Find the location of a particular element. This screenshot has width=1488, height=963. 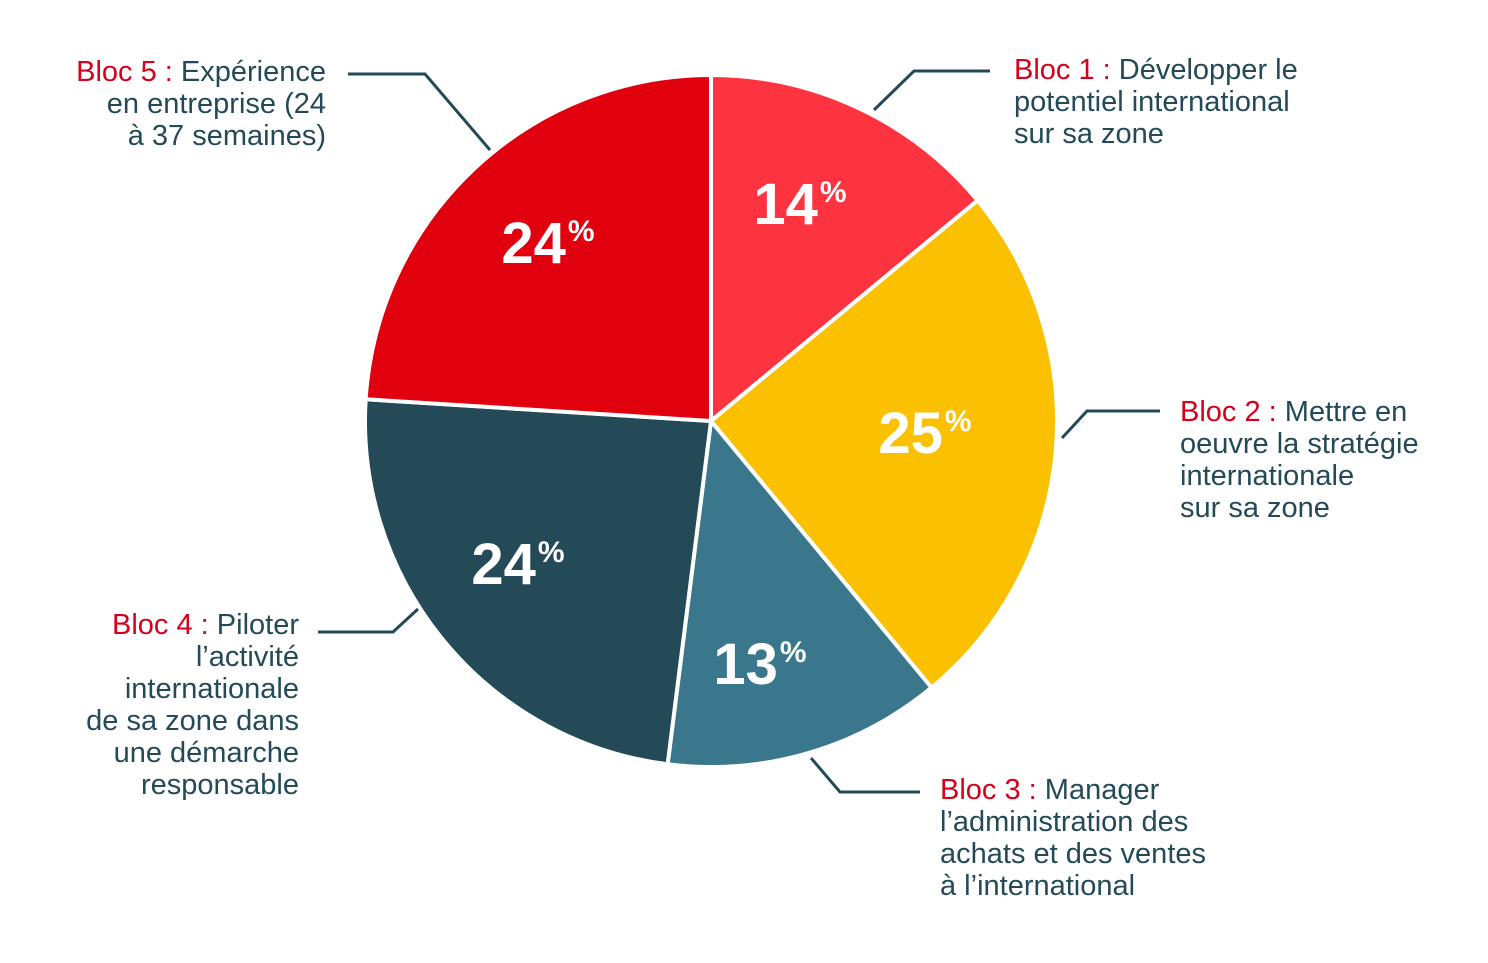

bloc-4-line-3: internationale is located at coordinates (211, 689).